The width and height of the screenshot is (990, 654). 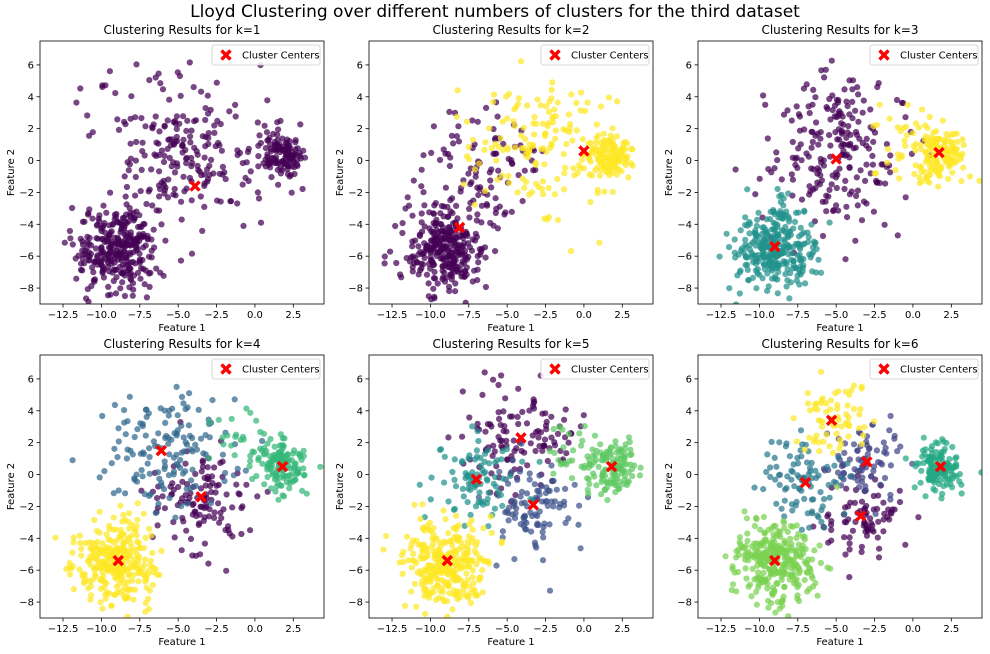 I want to click on x-tick-label: 0.0, so click(x=584, y=315).